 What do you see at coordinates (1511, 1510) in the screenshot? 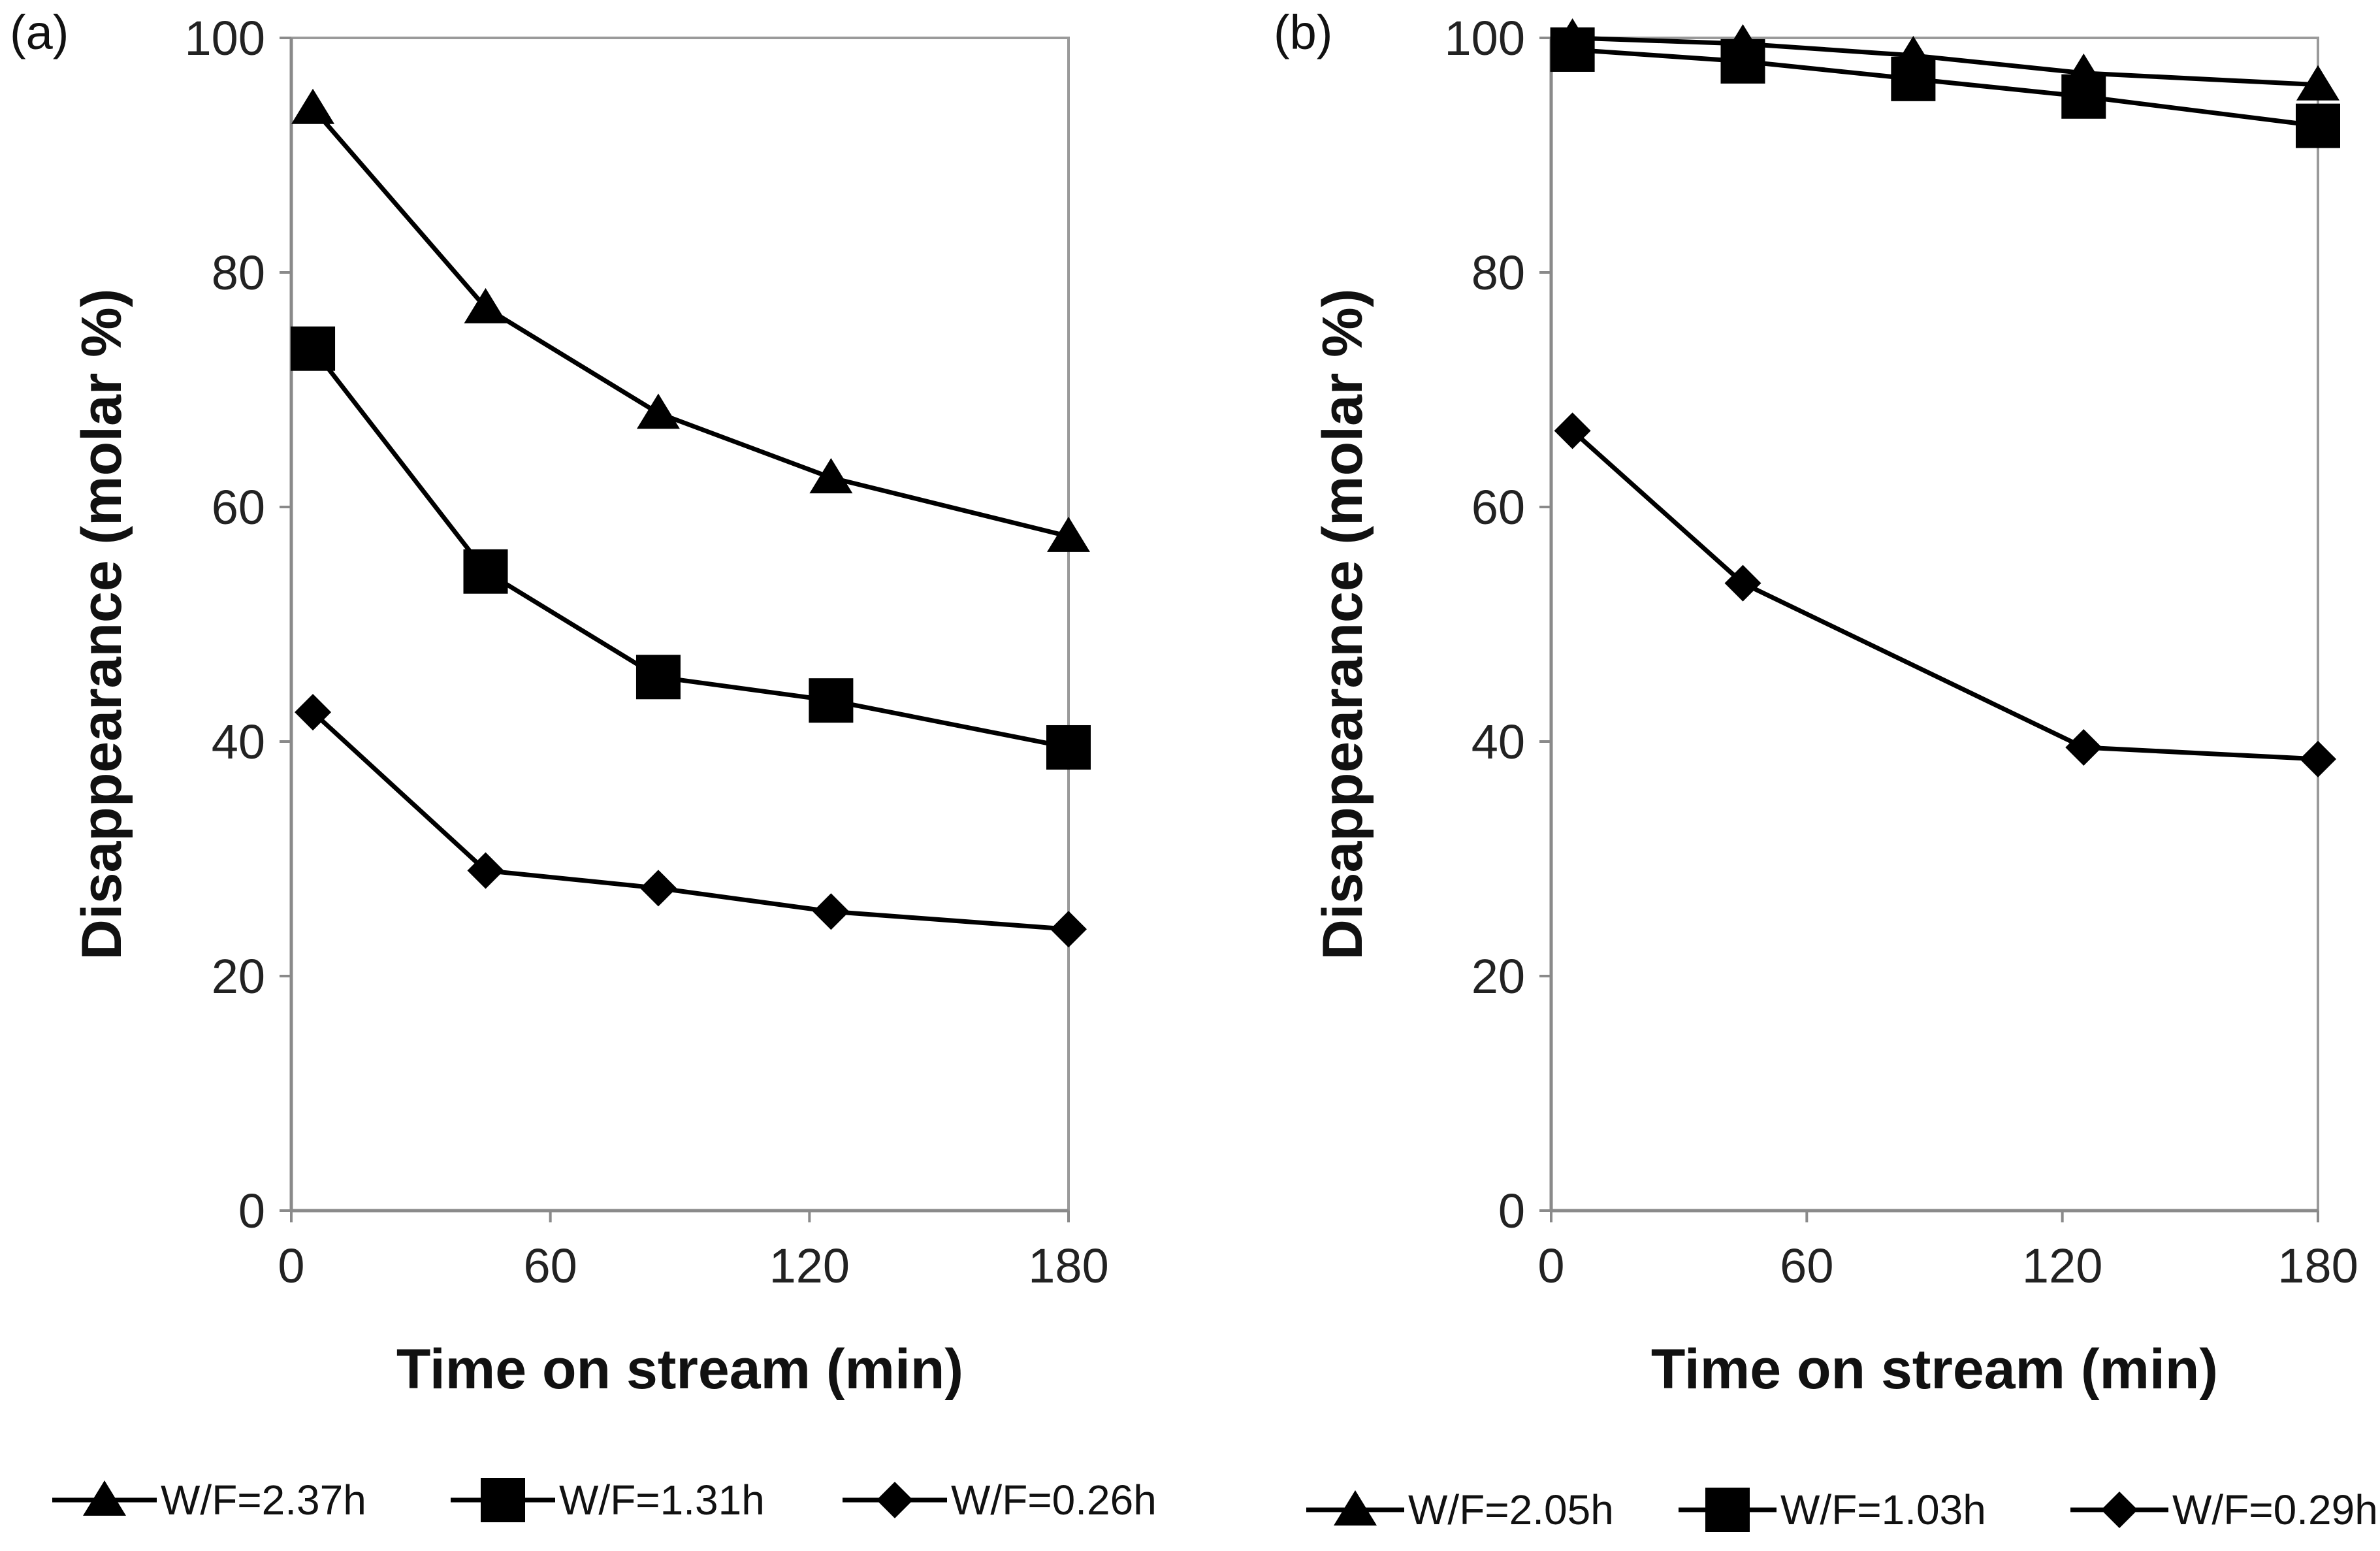
I see `legend-label: W/F=2.05h` at bounding box center [1511, 1510].